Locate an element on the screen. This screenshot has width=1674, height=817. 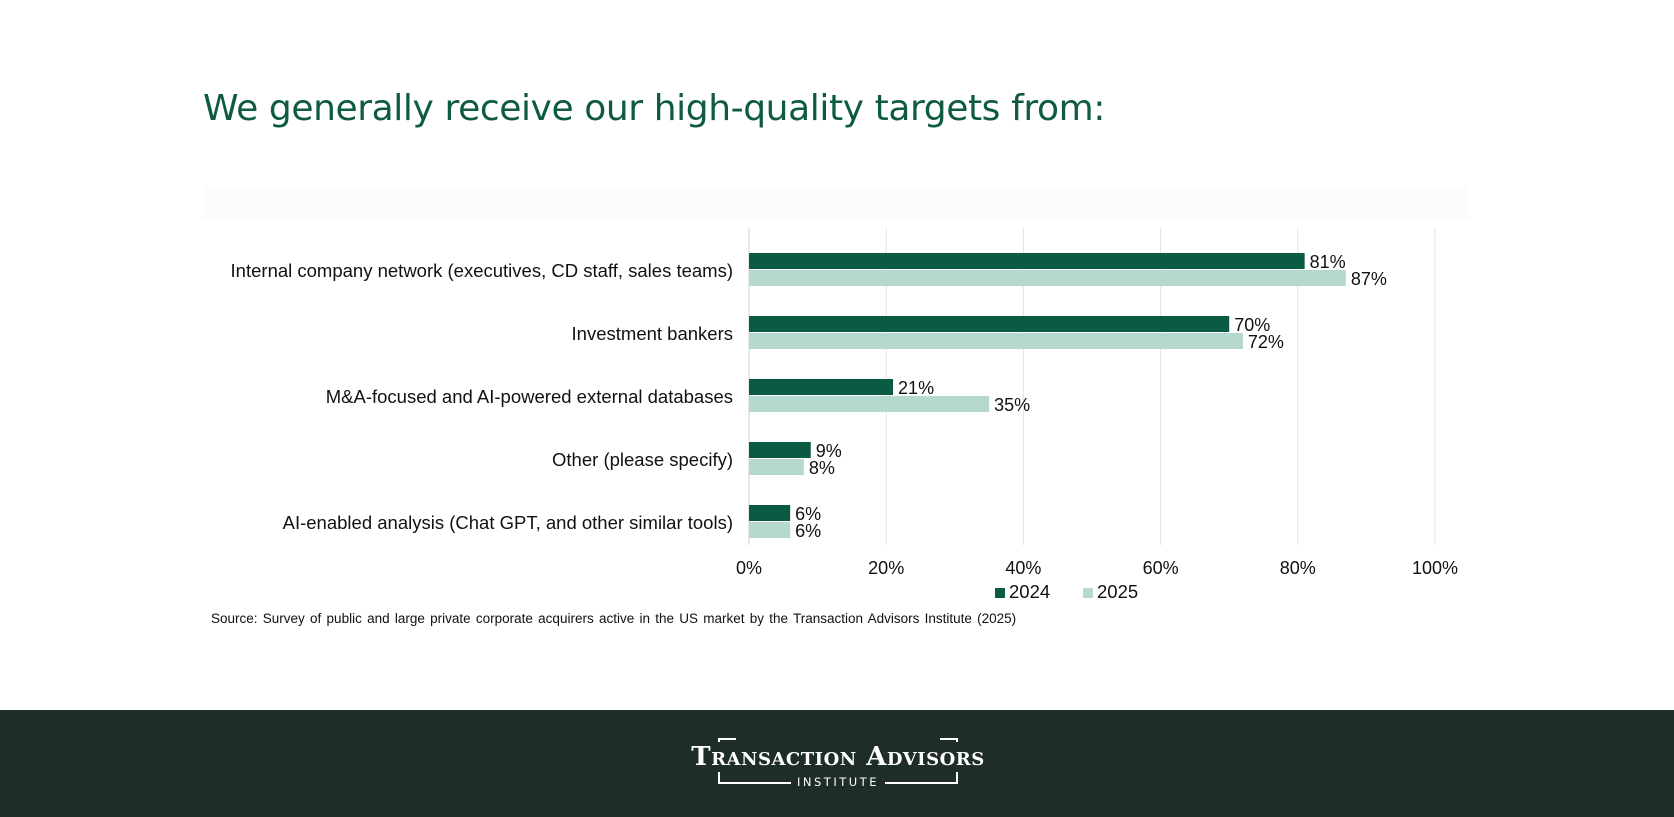
legend-label: 2024 is located at coordinates (1029, 591).